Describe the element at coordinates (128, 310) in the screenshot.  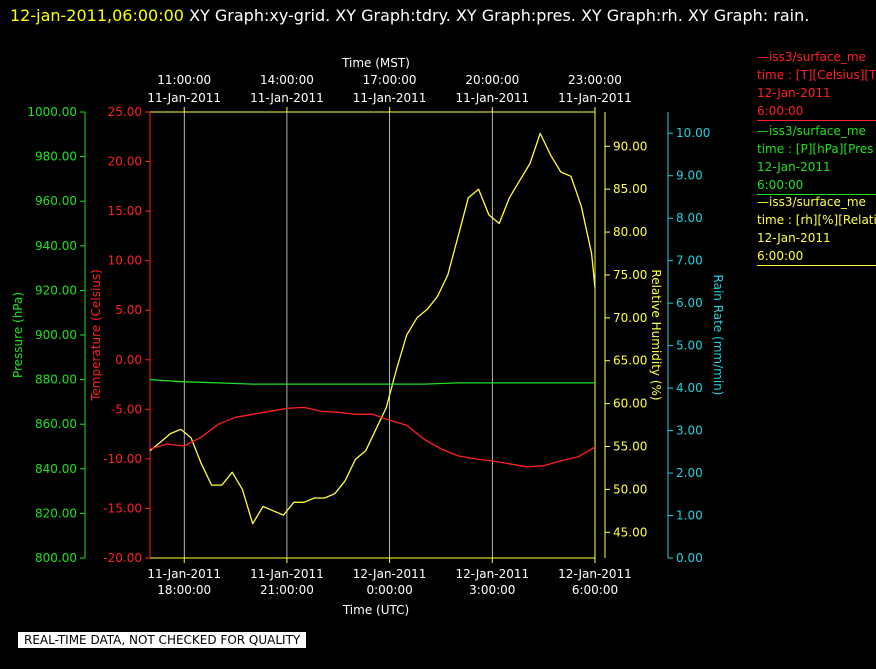
I see `temperature-tick-label: 5.00` at that location.